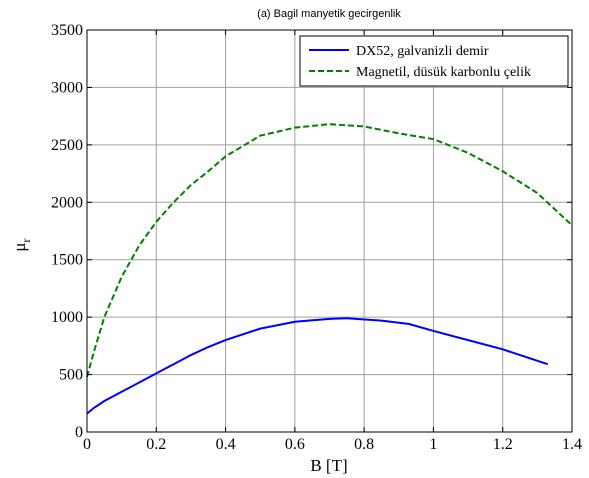 The width and height of the screenshot is (589, 478). I want to click on legend-label-1: DX52, galvanizli demir, so click(422, 51).